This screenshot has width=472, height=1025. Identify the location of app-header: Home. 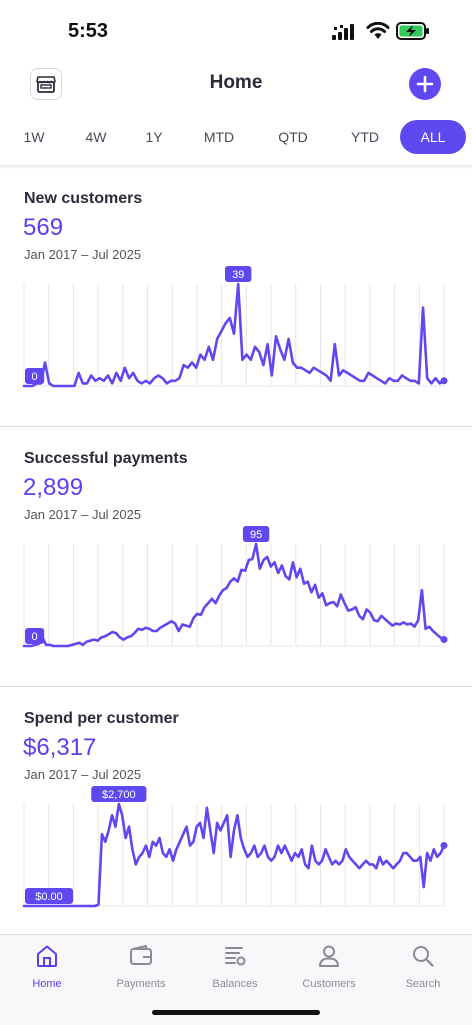
(236, 84).